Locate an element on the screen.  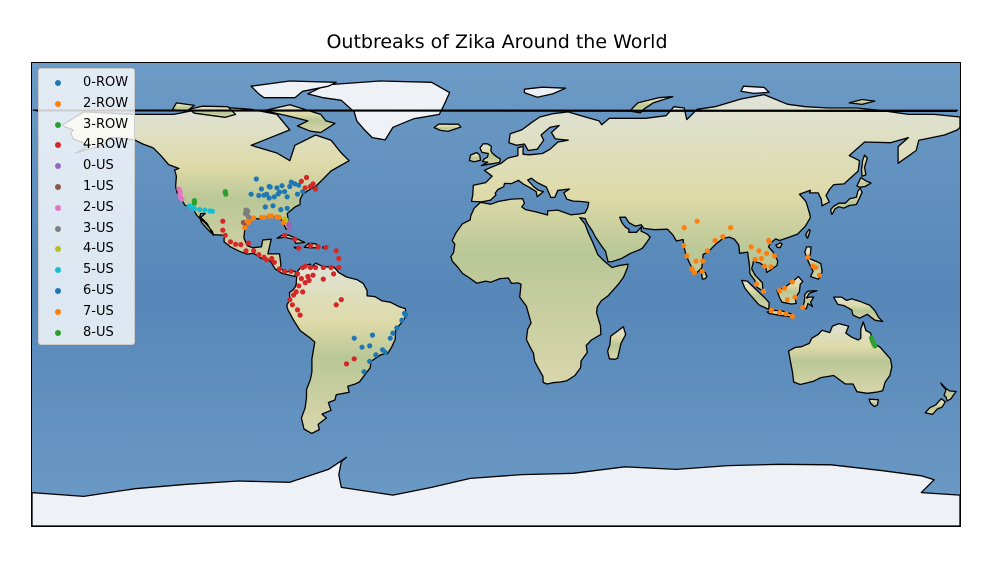
landmass-severnaya-zemlya is located at coordinates (755, 90).